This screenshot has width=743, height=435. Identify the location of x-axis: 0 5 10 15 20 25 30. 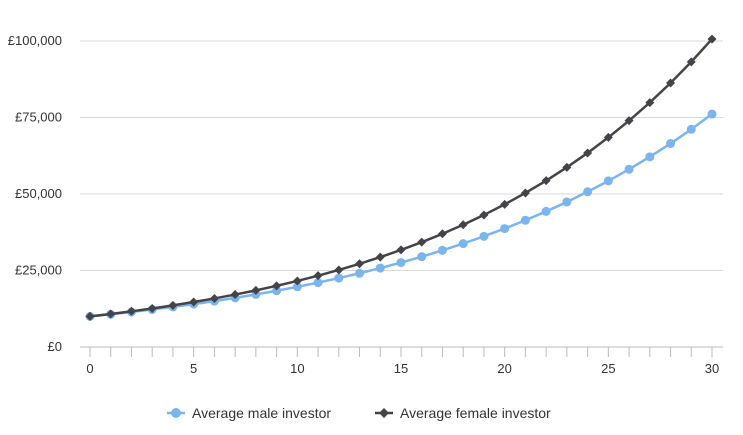
(401, 361).